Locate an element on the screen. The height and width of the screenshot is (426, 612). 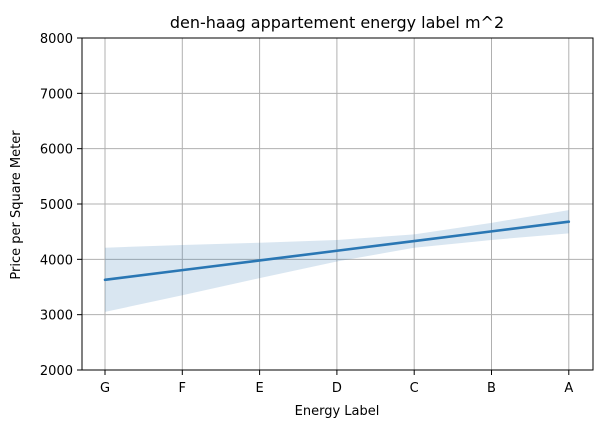
x-tick-label: C is located at coordinates (414, 388).